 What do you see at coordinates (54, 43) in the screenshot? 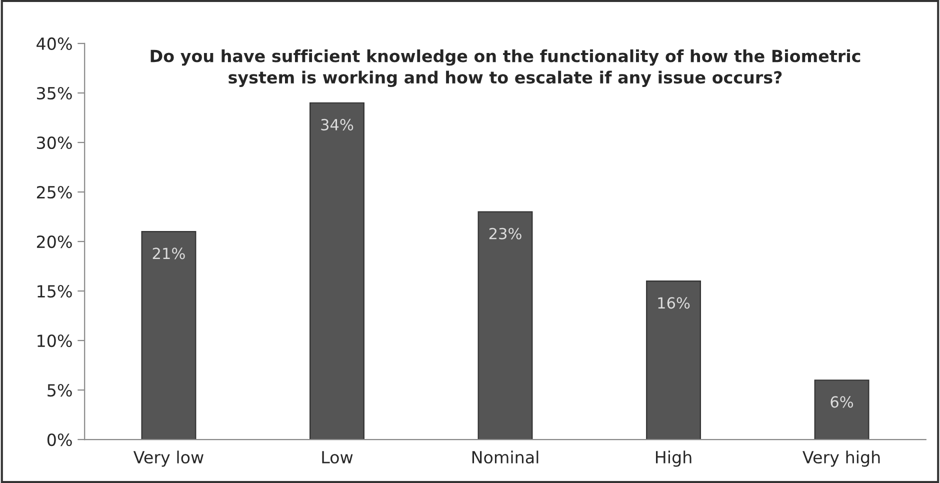
I see `y-tick-label: 40%` at bounding box center [54, 43].